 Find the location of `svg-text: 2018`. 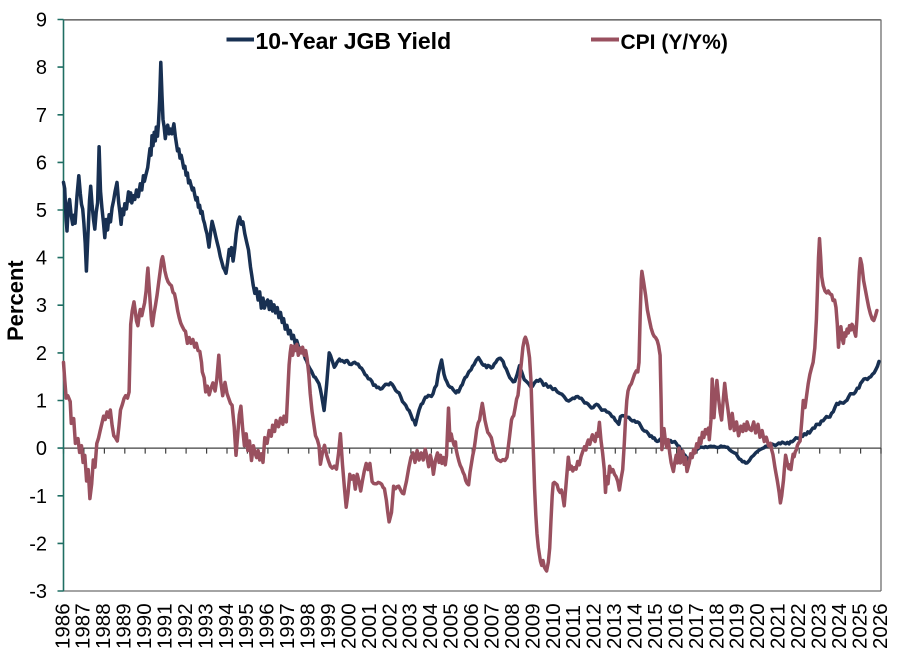

svg-text: 2018 is located at coordinates (716, 626).